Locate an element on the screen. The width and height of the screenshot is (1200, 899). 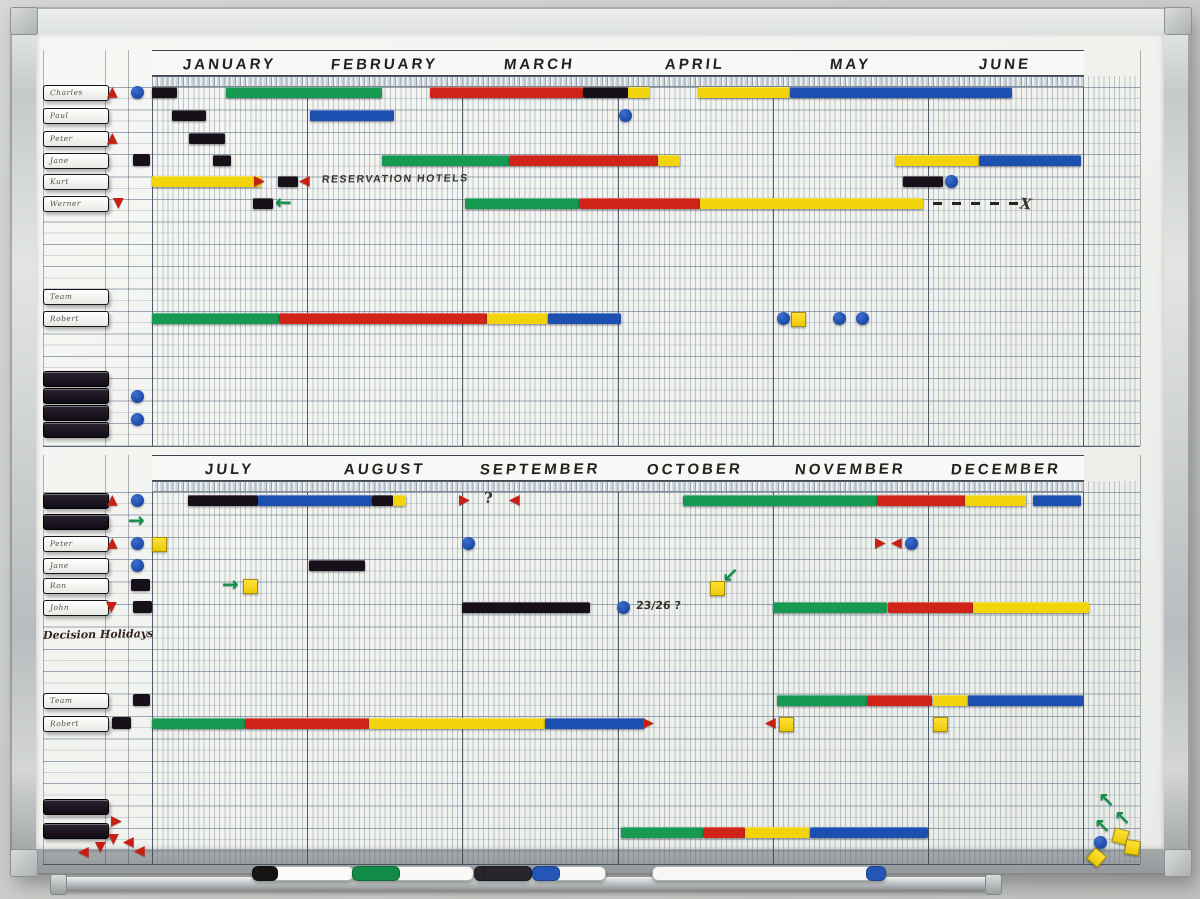
name-strip: Kurt is located at coordinates (76, 182).